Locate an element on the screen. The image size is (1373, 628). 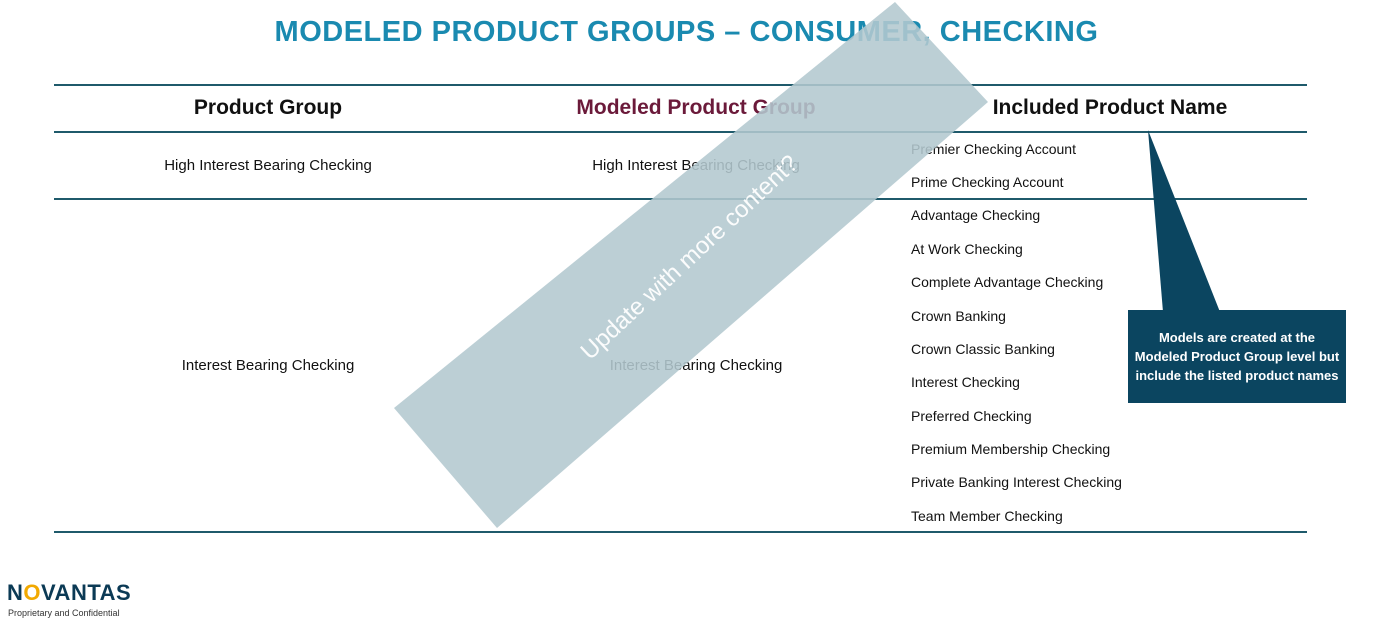
row2-product-group: Interest Bearing Checking is located at coordinates (268, 365).